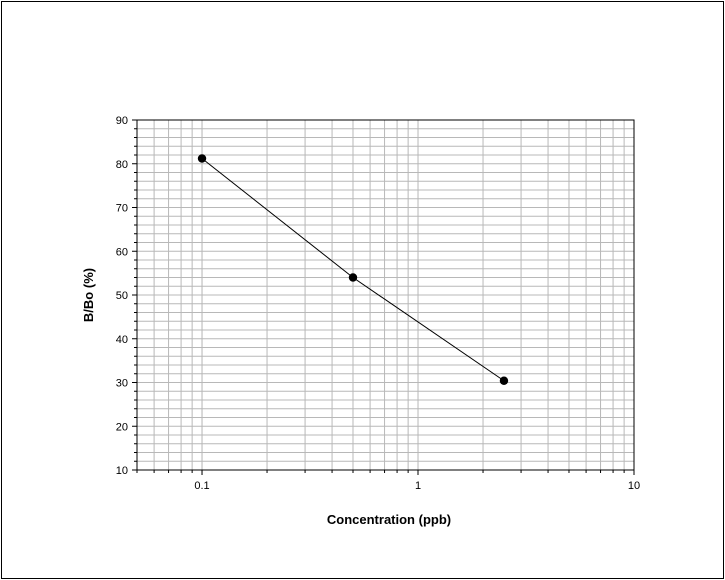 The height and width of the screenshot is (580, 725). I want to click on y-tick-label: 10, so click(122, 471).